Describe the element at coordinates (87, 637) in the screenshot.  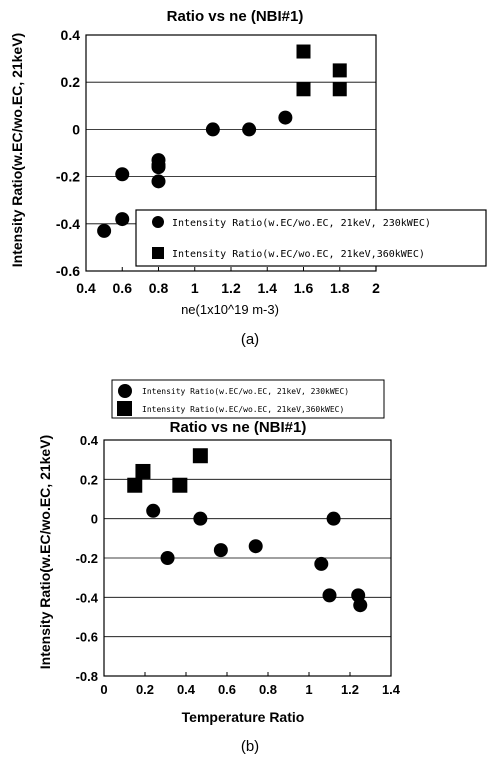
I see `chart-b-y-tick-label: -0.6` at that location.